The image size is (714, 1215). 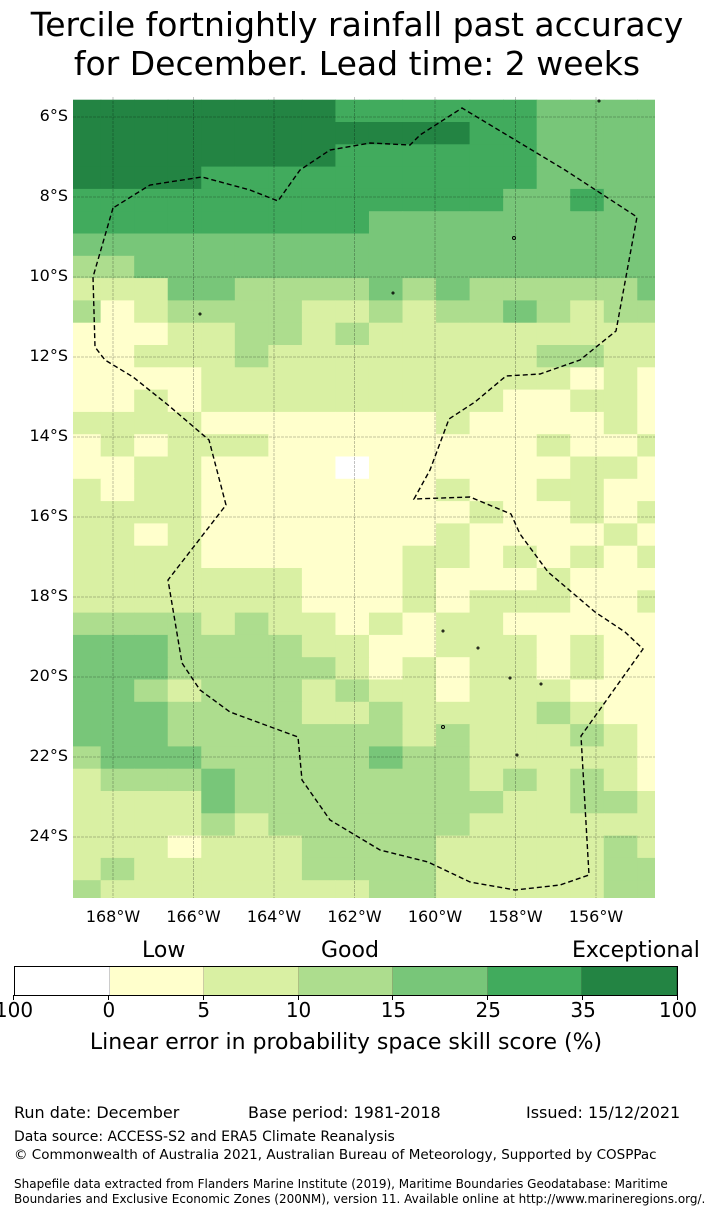 What do you see at coordinates (48, 515) in the screenshot?
I see `y-tick-label: 16°S` at bounding box center [48, 515].